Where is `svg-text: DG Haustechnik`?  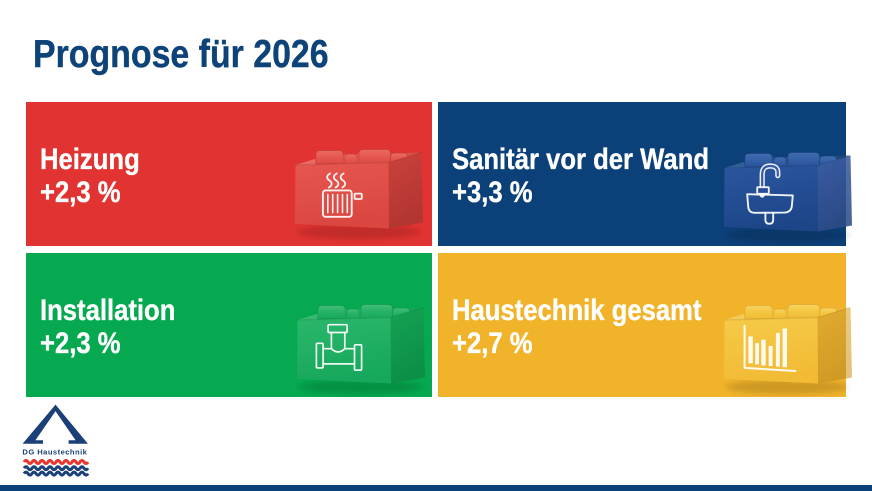
svg-text: DG Haustechnik is located at coordinates (54, 452).